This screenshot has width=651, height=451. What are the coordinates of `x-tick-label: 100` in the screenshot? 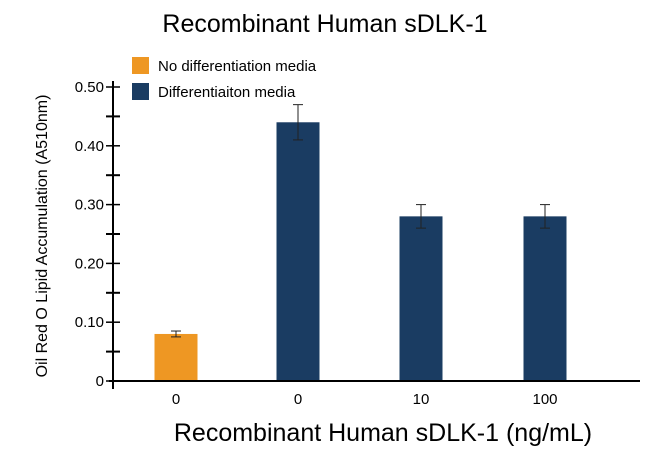 It's located at (544, 399).